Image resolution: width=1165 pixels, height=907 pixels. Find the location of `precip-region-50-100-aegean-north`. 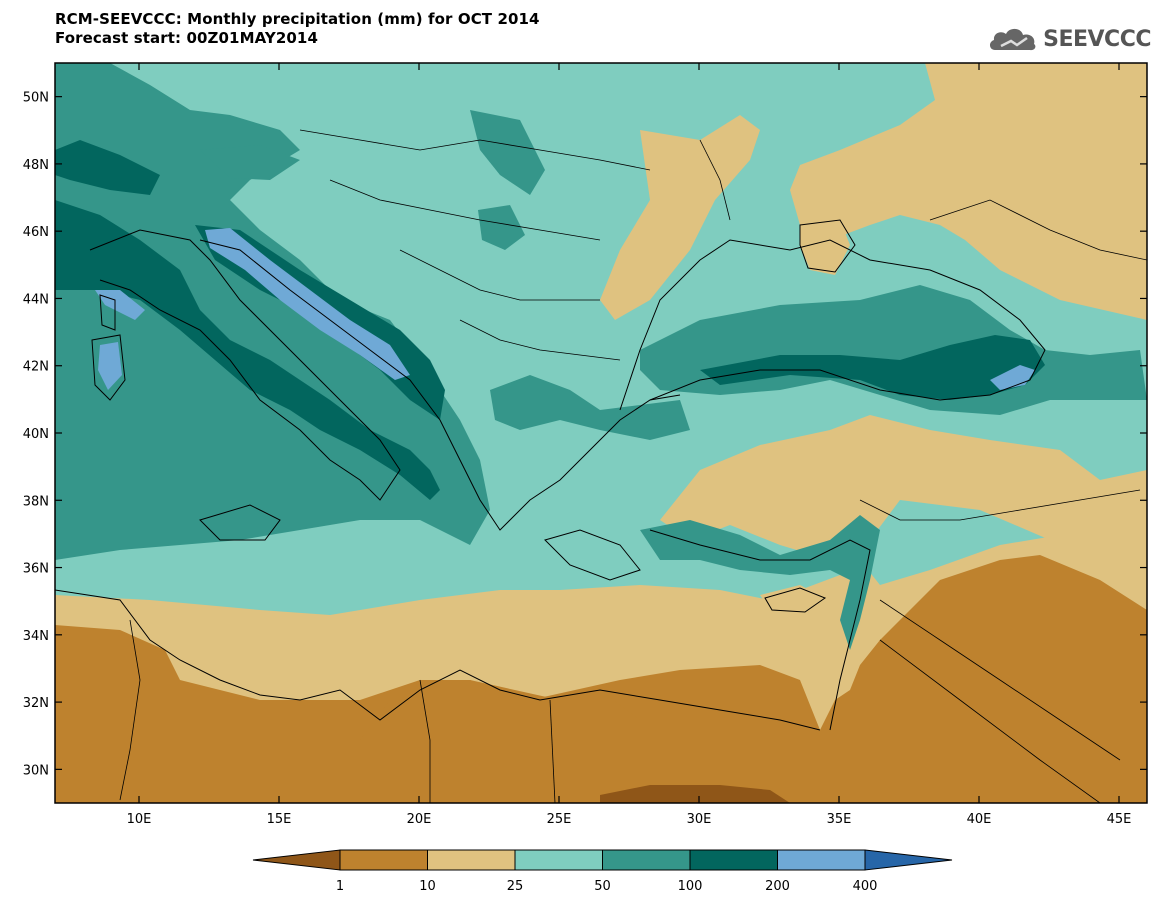

precip-region-50-100-aegean-north is located at coordinates (590, 407).